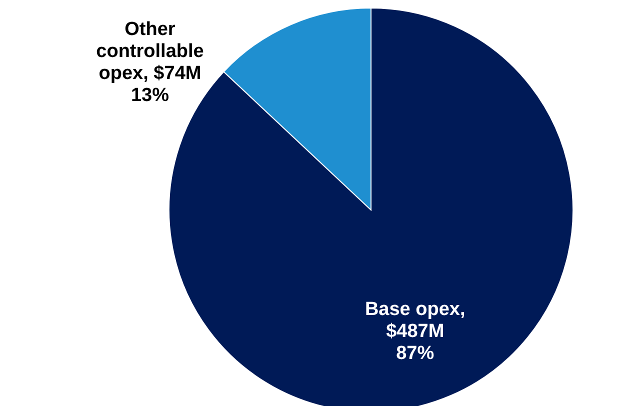 The image size is (630, 406). What do you see at coordinates (415, 320) in the screenshot?
I see `slice-label: Base opex, $487M` at bounding box center [415, 320].